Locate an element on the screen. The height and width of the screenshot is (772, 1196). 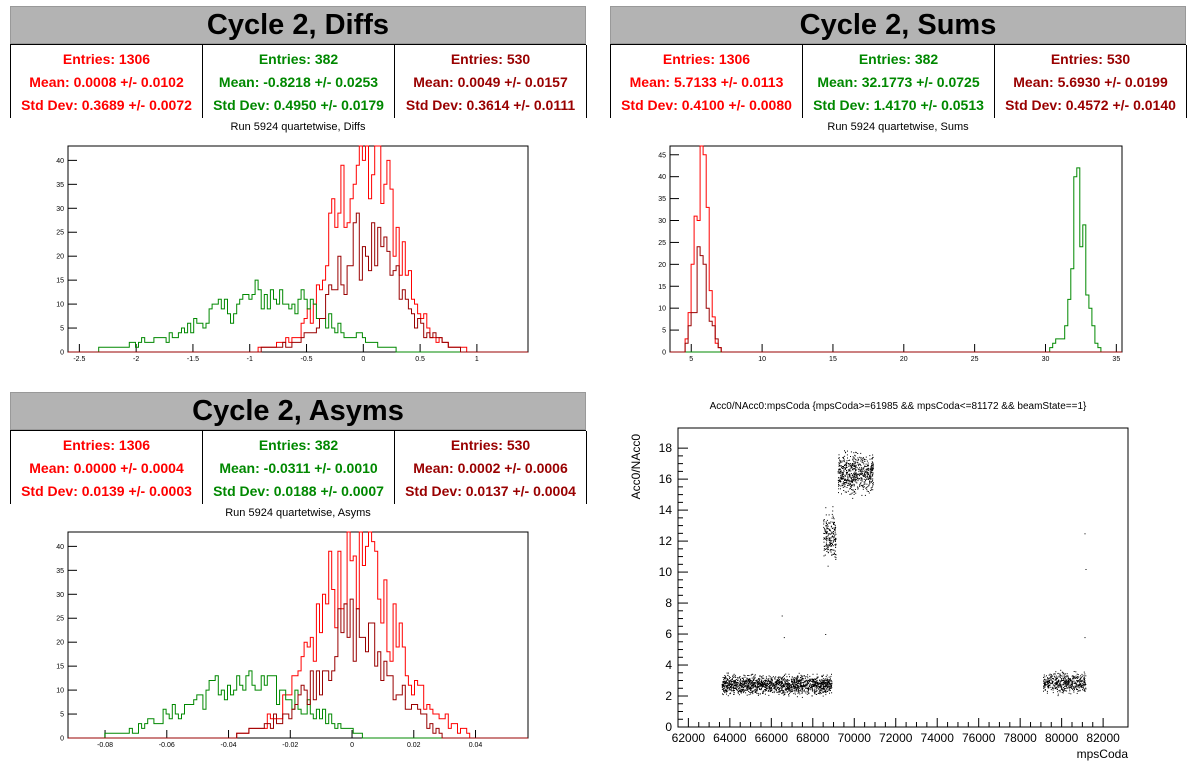
diffs-title: Cycle 2, Diffs is located at coordinates (298, 25).